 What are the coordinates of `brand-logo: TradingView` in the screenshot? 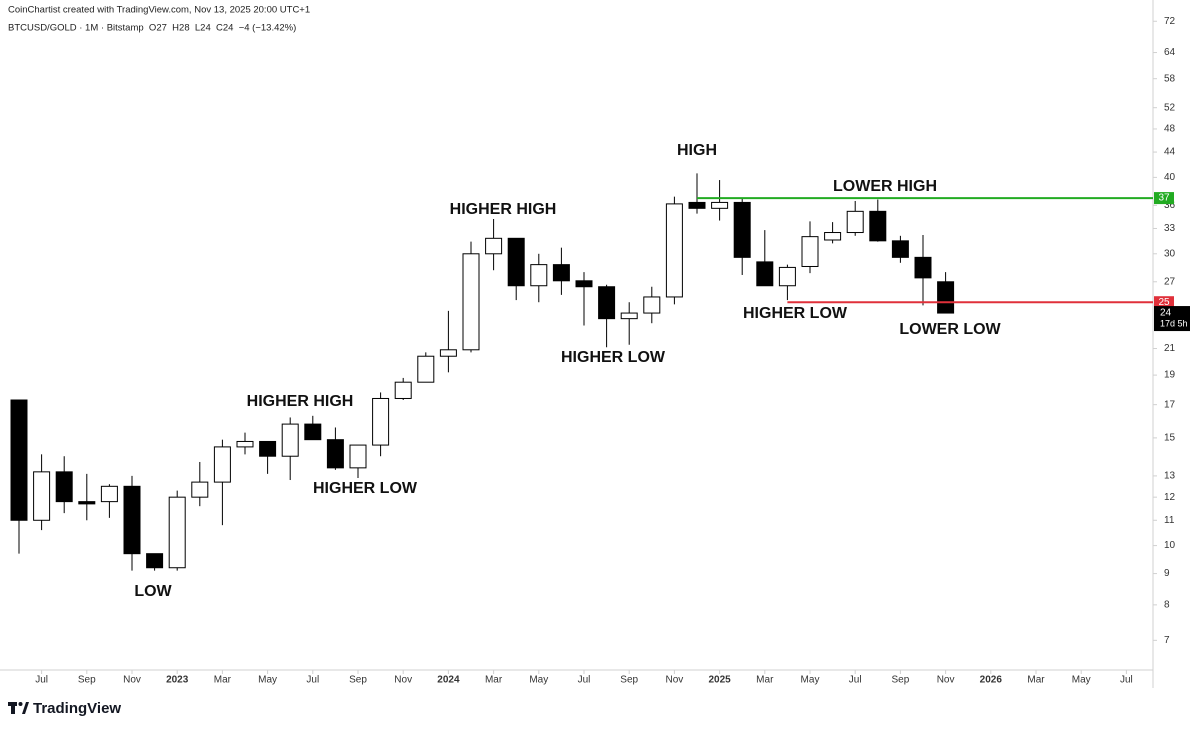 It's located at (64, 708).